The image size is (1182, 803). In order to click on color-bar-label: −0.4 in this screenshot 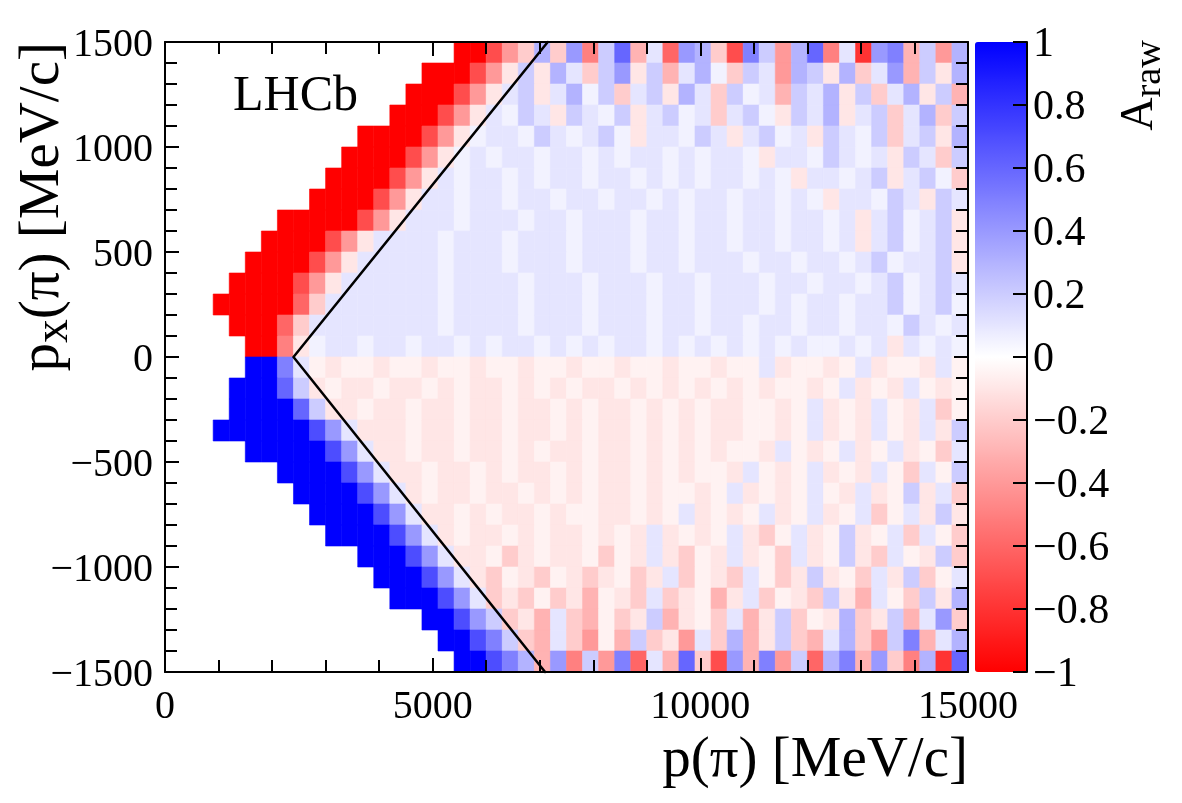, I will do `click(1071, 483)`.